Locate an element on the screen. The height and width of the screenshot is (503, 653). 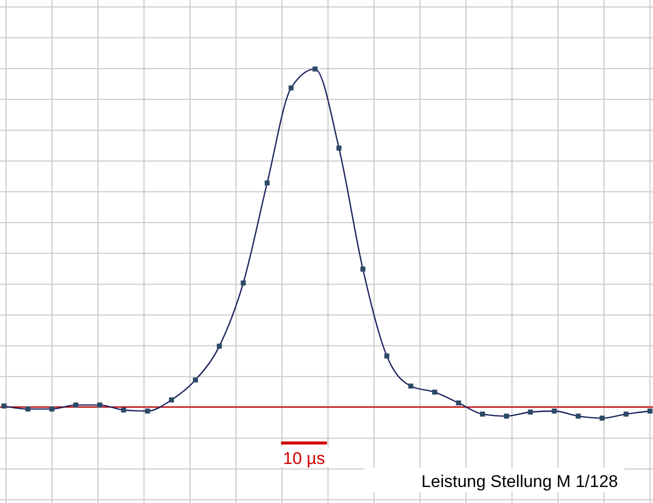
text: Leistung Stellung M 1/128 is located at coordinates (519, 481).